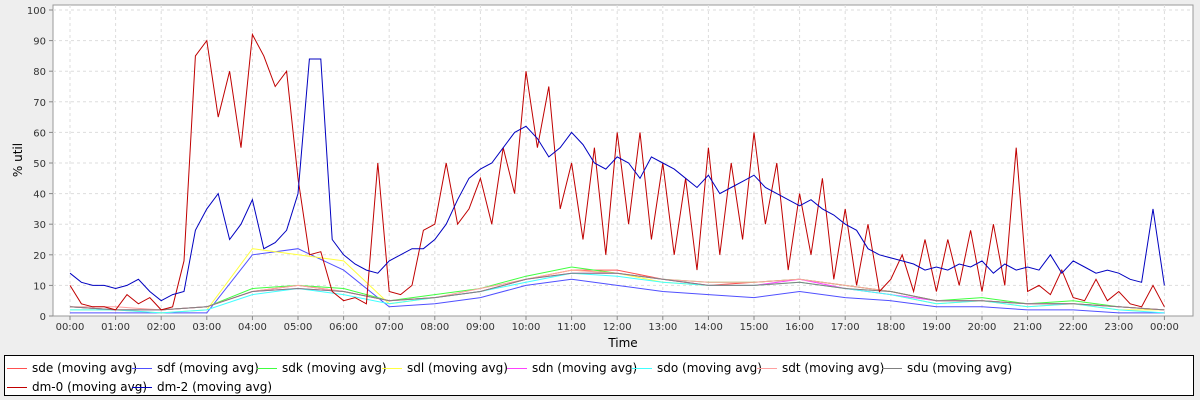 The height and width of the screenshot is (400, 1200). I want to click on x-tick-label: 23:00, so click(1118, 327).